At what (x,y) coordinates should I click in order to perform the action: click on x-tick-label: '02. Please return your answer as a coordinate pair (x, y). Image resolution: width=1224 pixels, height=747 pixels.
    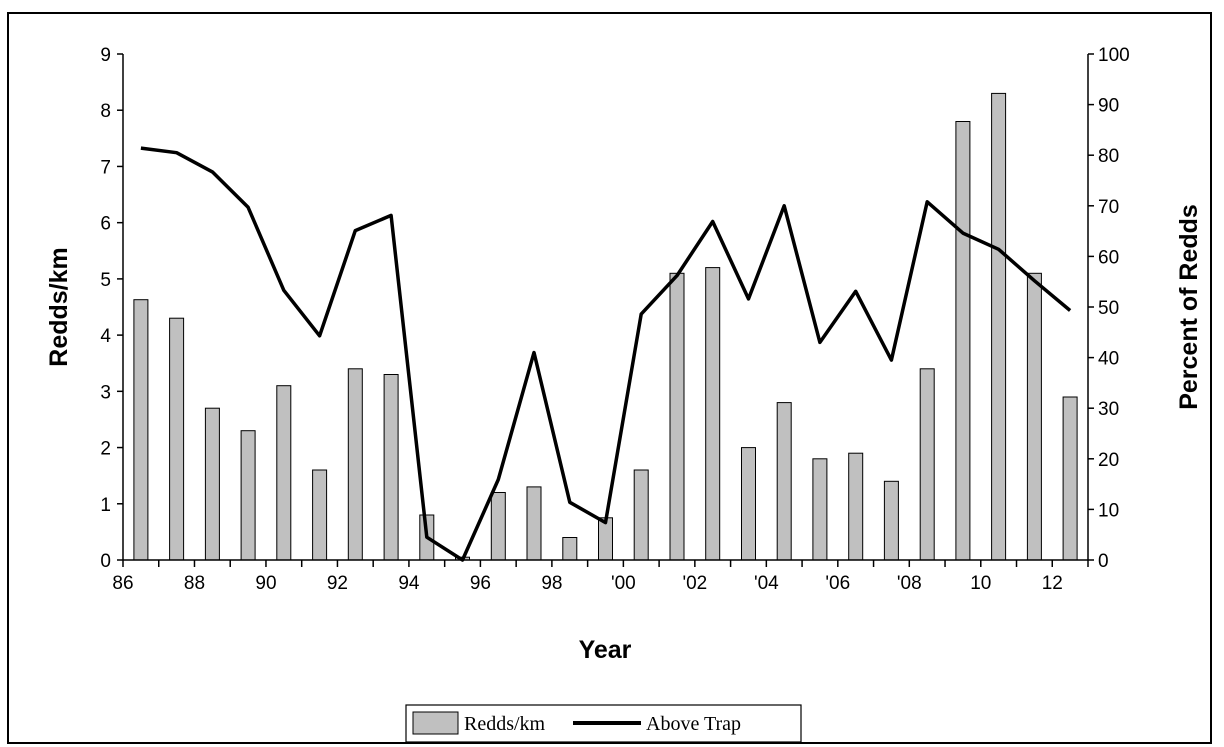
    Looking at the image, I should click on (694, 583).